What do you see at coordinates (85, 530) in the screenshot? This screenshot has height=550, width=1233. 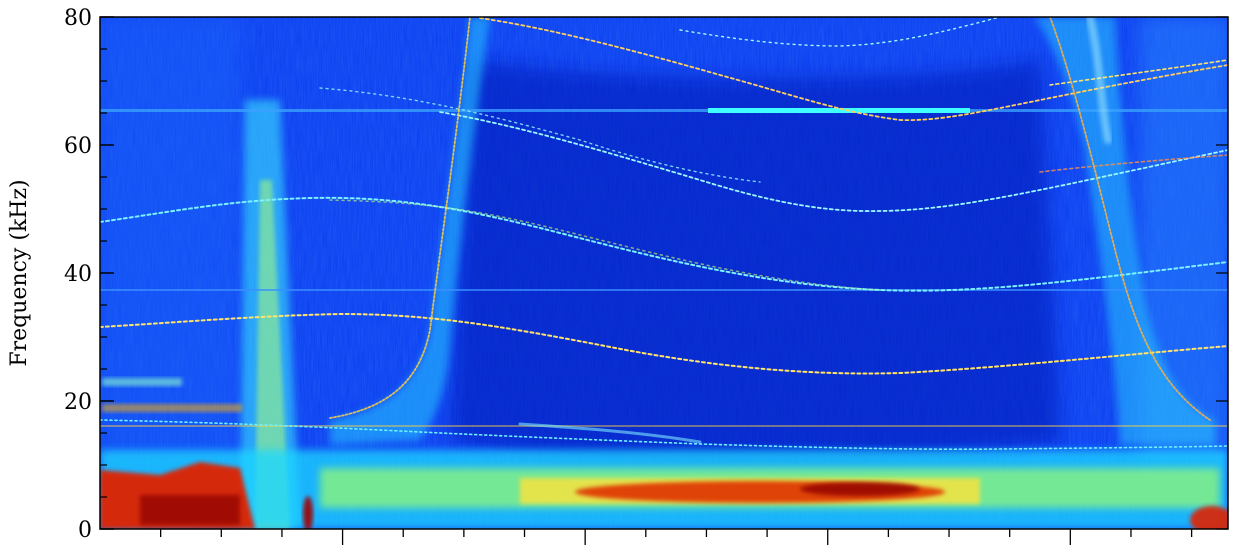 I see `y-tick-label: 0` at bounding box center [85, 530].